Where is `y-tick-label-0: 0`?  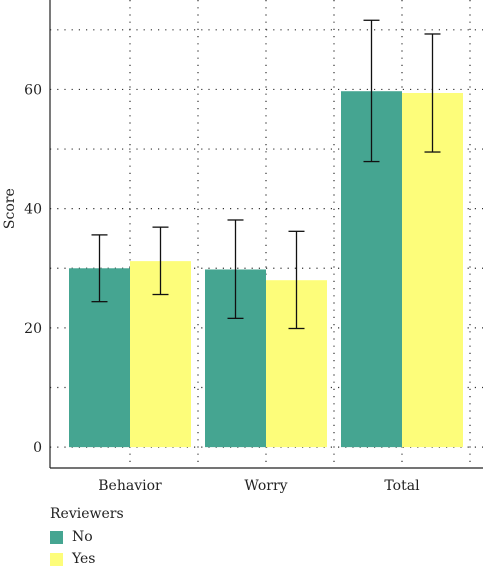 y-tick-label-0: 0 is located at coordinates (37, 448).